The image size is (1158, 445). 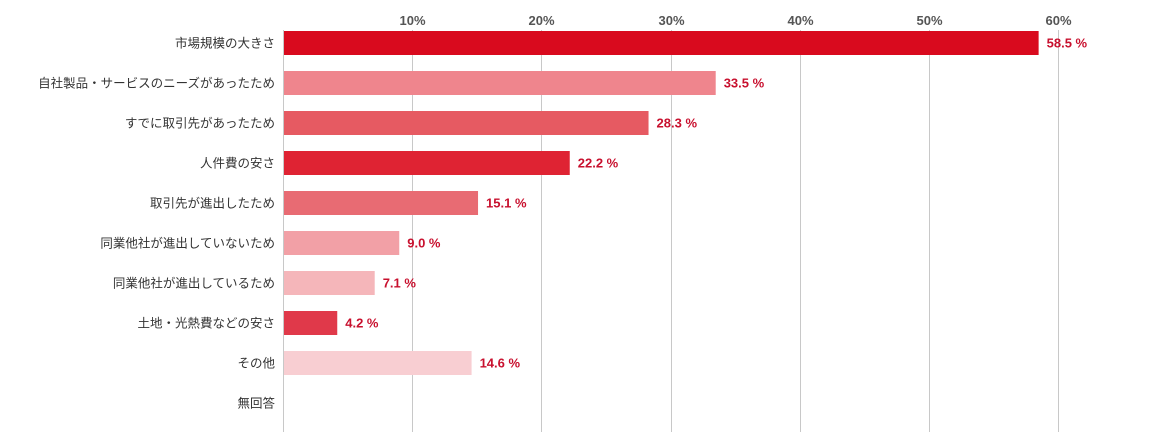 I want to click on value-label: 4.2 %, so click(x=362, y=323).